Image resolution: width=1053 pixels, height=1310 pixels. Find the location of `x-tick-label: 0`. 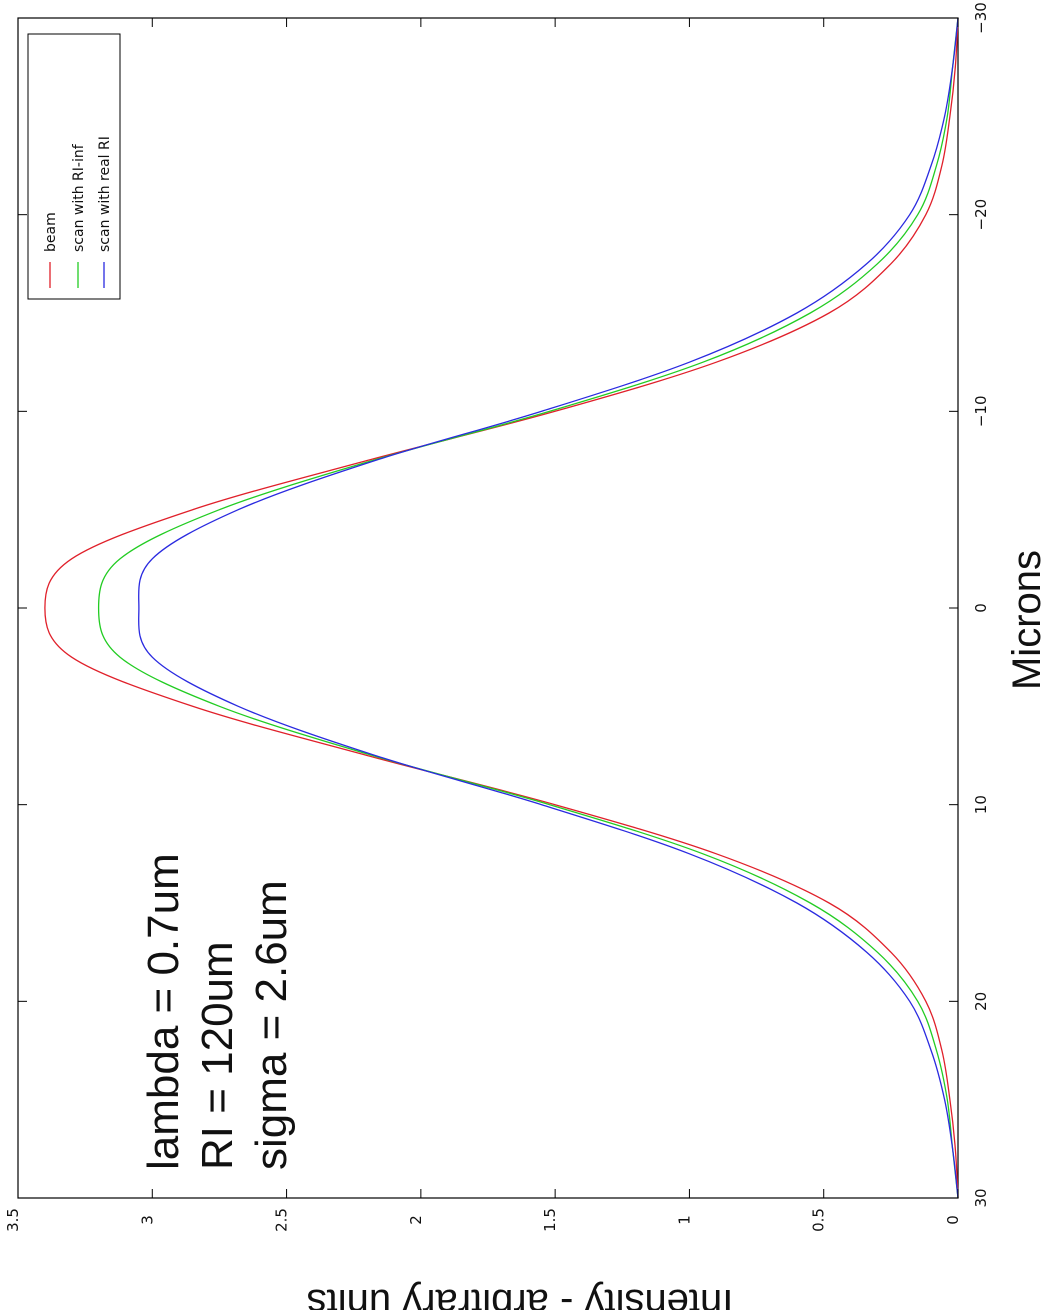

x-tick-label: 0 is located at coordinates (981, 608).